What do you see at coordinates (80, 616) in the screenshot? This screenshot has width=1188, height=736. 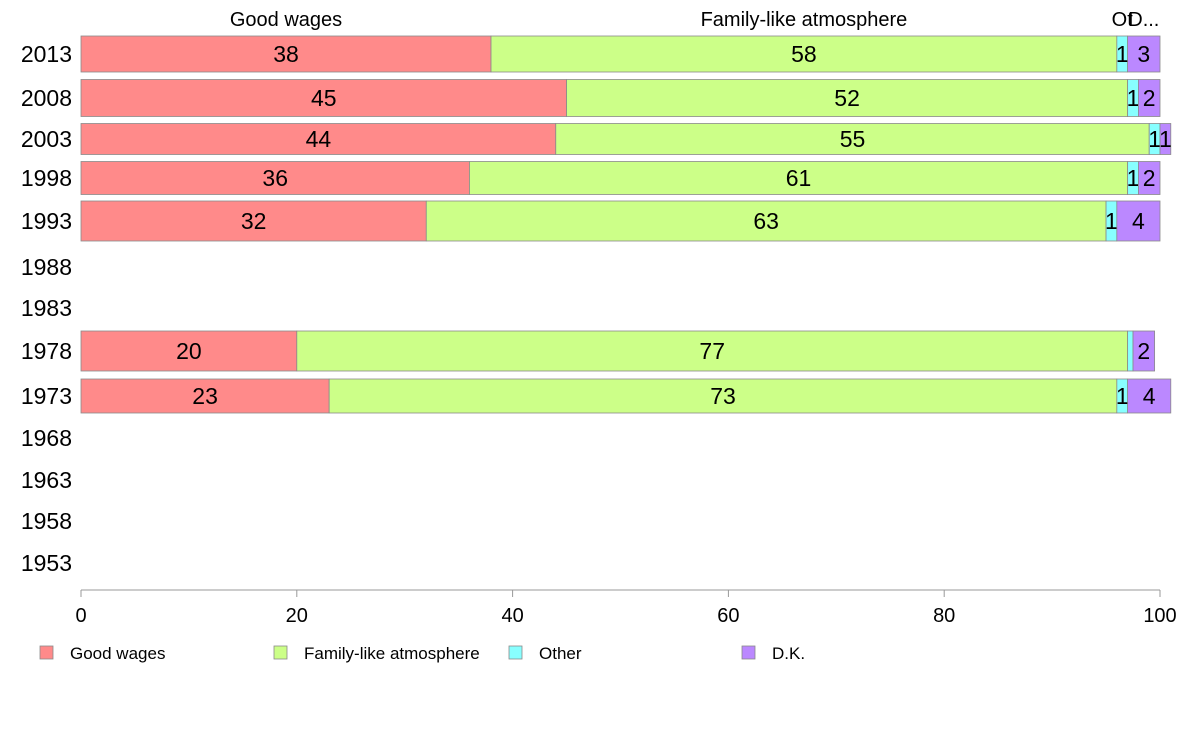 I see `x-tick-label: 0` at bounding box center [80, 616].